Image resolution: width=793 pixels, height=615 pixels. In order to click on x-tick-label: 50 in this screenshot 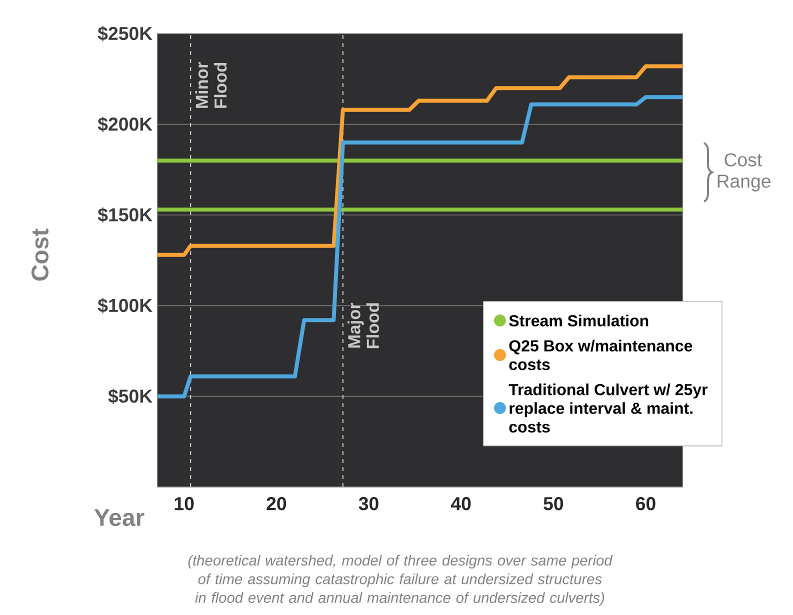, I will do `click(554, 503)`.